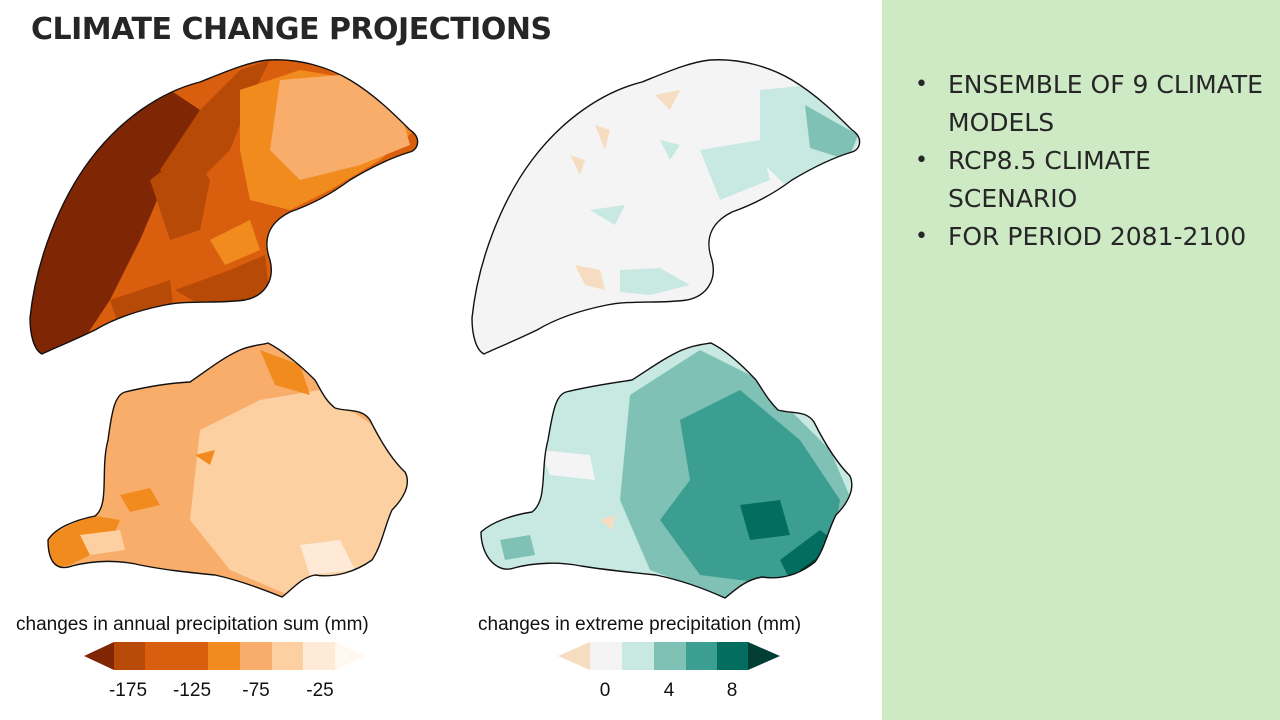 The width and height of the screenshot is (1280, 720). What do you see at coordinates (1097, 236) in the screenshot?
I see `bullet-text: FOR PERIOD 2081-2100` at bounding box center [1097, 236].